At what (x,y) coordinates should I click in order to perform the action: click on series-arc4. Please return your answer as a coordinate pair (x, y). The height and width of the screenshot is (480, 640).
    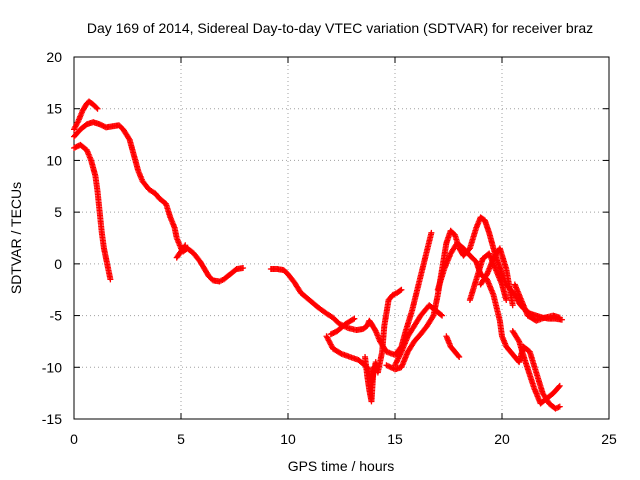
    Looking at the image, I should click on (181, 251).